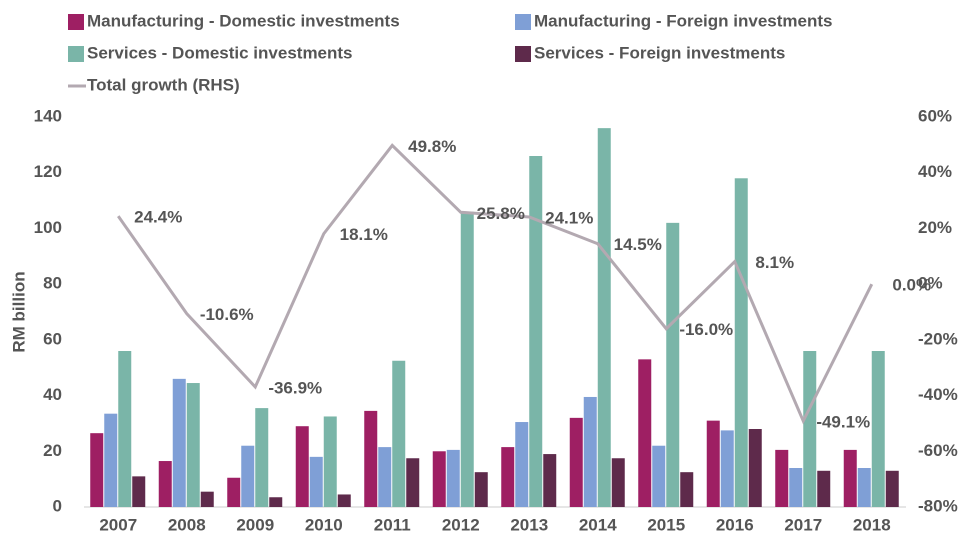 This screenshot has height=539, width=979. Describe the element at coordinates (843, 421) in the screenshot. I see `data-label: -49.1%` at that location.